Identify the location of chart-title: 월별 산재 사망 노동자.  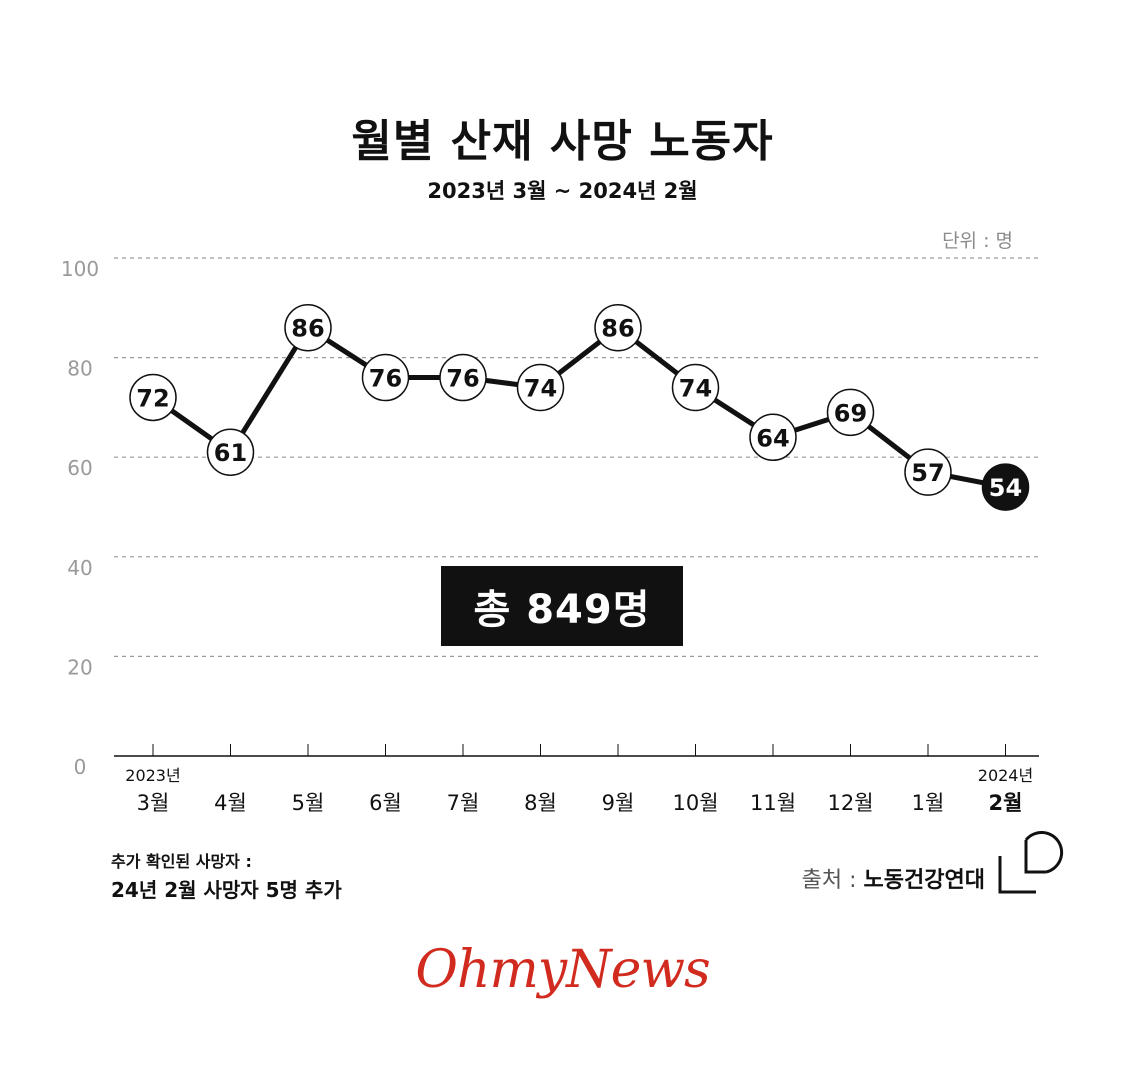
(562, 141).